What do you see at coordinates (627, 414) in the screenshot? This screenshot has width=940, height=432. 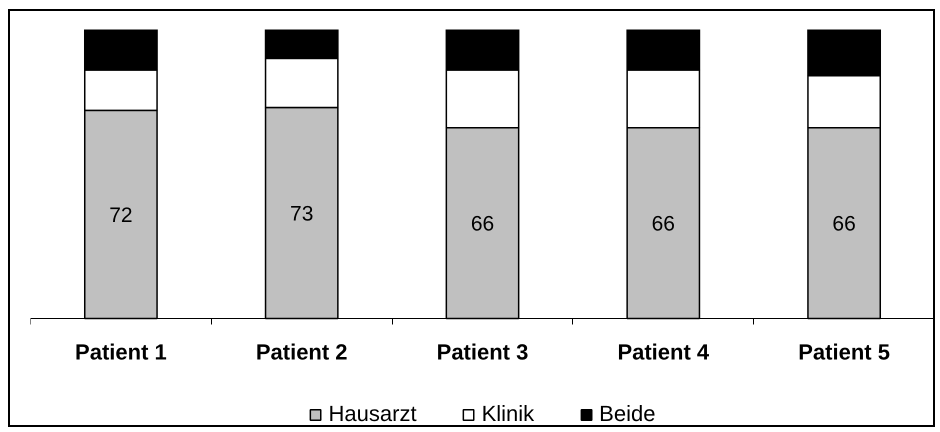 I see `legend-label: Beide` at bounding box center [627, 414].